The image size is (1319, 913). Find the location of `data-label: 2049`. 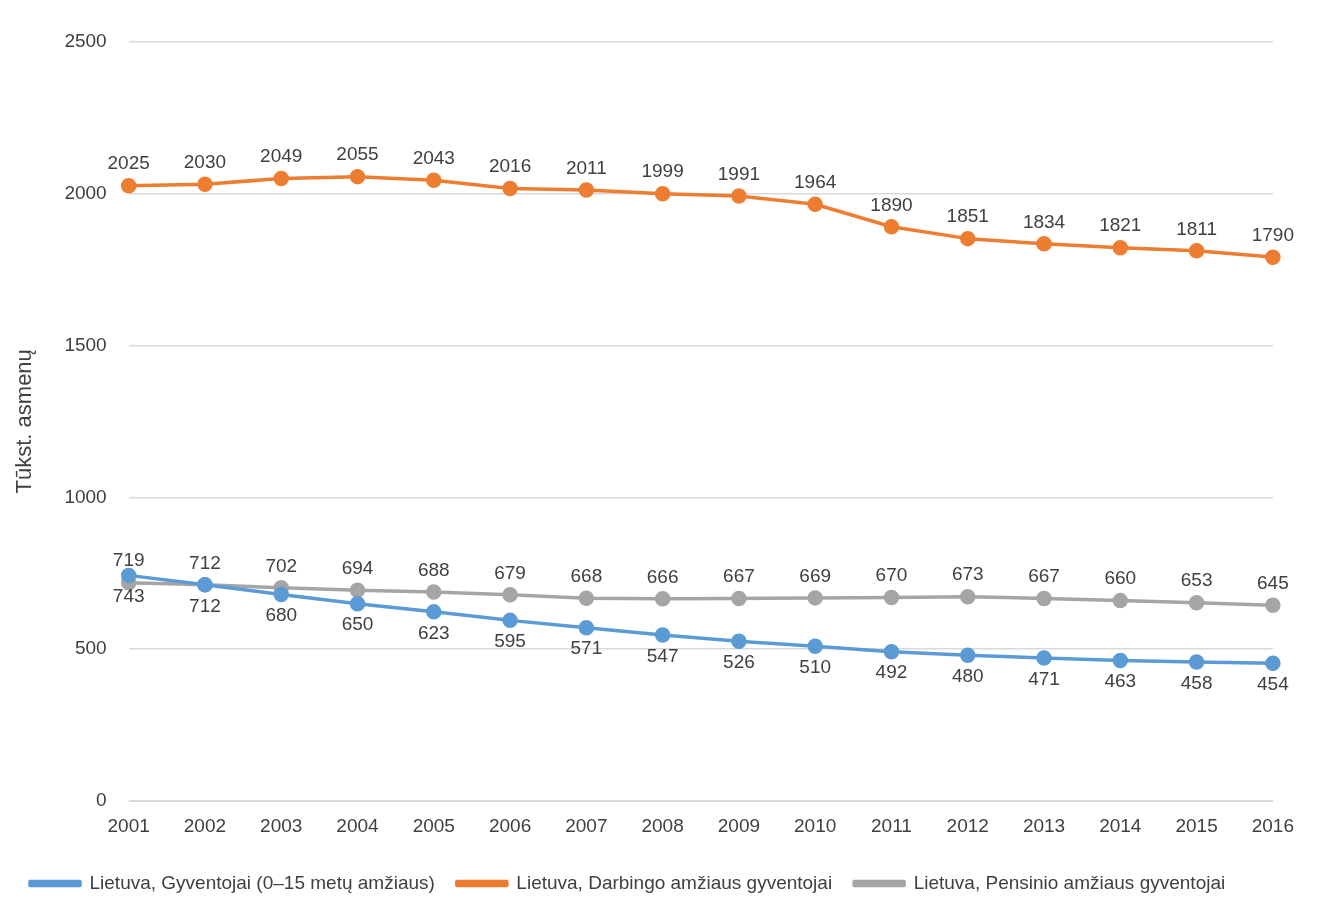

data-label: 2049 is located at coordinates (281, 156).